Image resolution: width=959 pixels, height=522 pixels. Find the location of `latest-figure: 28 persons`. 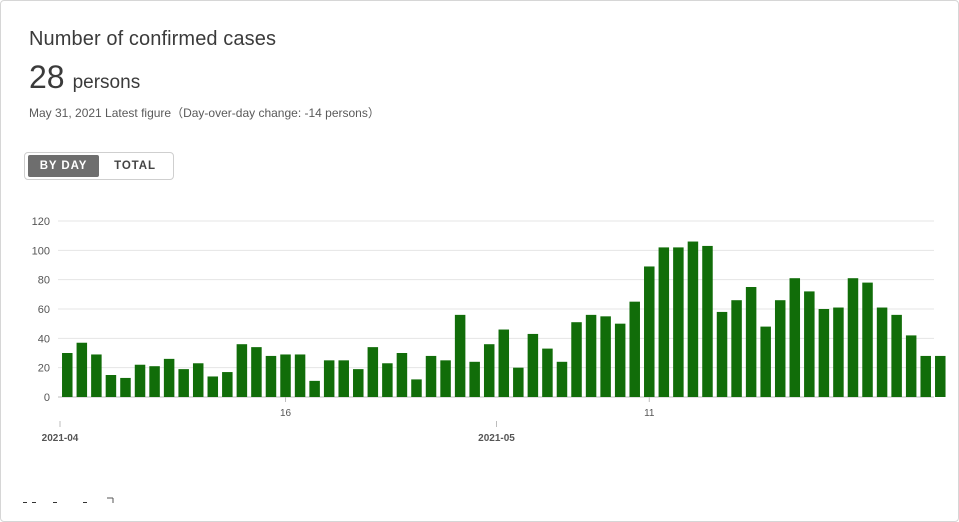

latest-figure: 28 persons is located at coordinates (84, 77).